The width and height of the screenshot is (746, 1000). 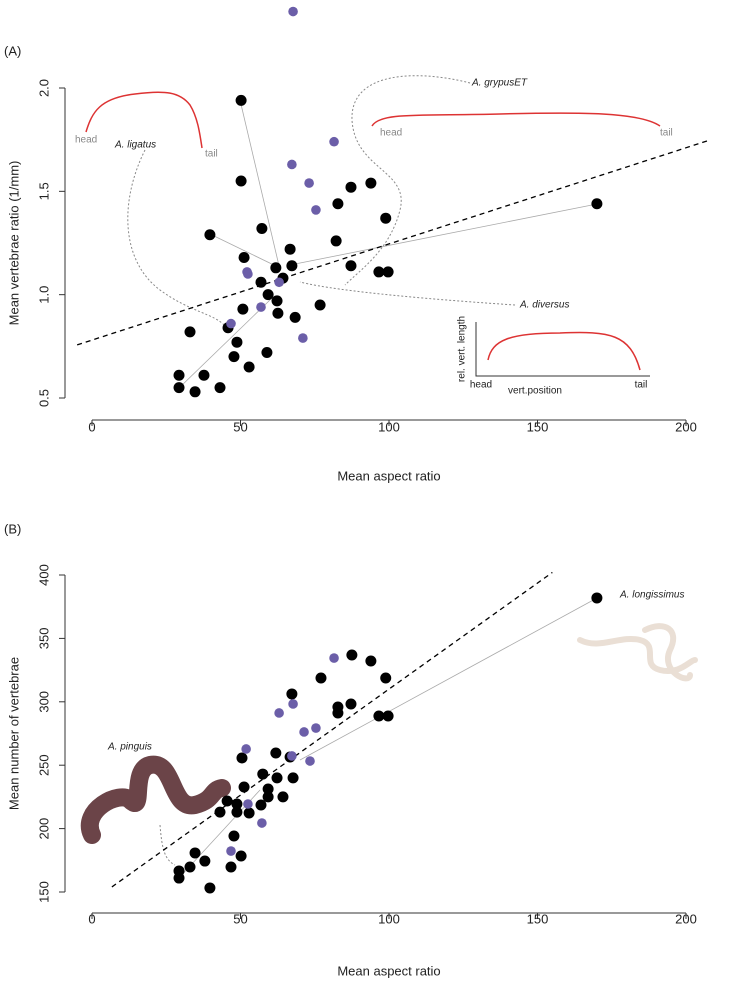 What do you see at coordinates (43, 702) in the screenshot?
I see `y-tick-label: 300` at bounding box center [43, 702].